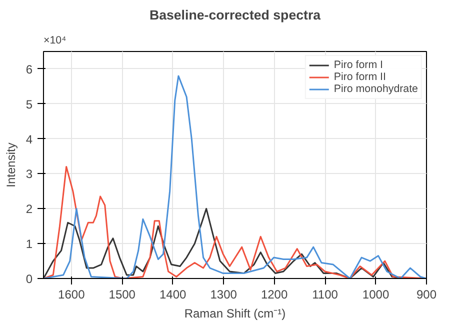 Image resolution: width=451 pixels, height=323 pixels. I want to click on y-axis-title: Intensity, so click(11, 165).